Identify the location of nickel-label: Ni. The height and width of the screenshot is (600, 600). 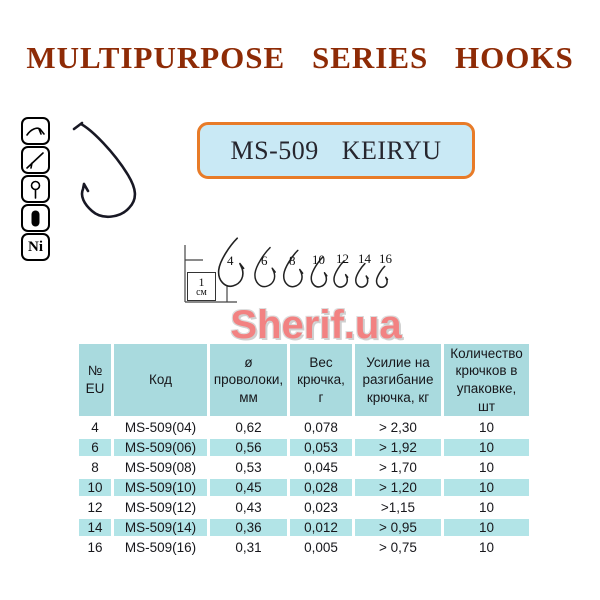
(35, 246).